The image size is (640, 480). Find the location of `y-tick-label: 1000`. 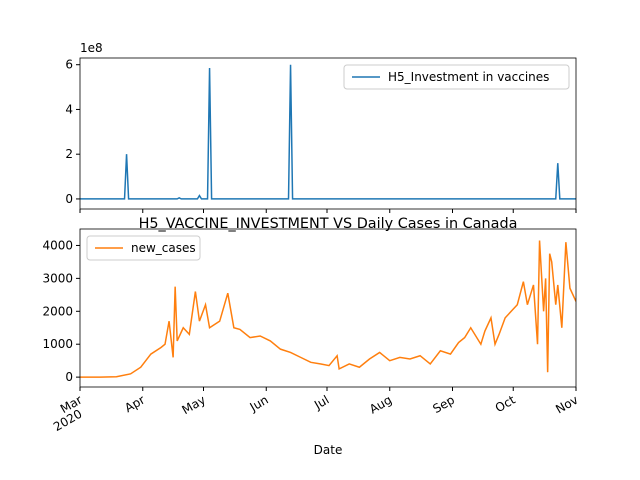

y-tick-label: 1000 is located at coordinates (57, 344).